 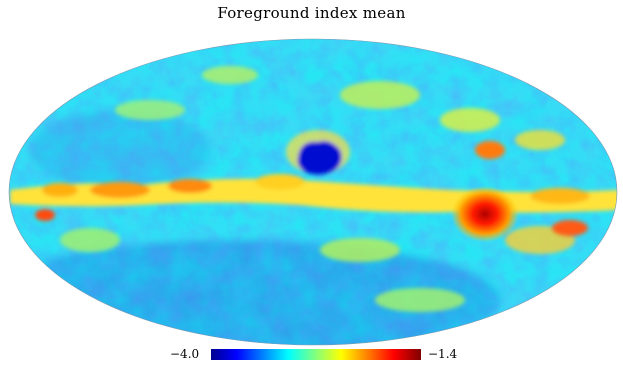 What do you see at coordinates (316, 354) in the screenshot?
I see `colorbar` at bounding box center [316, 354].